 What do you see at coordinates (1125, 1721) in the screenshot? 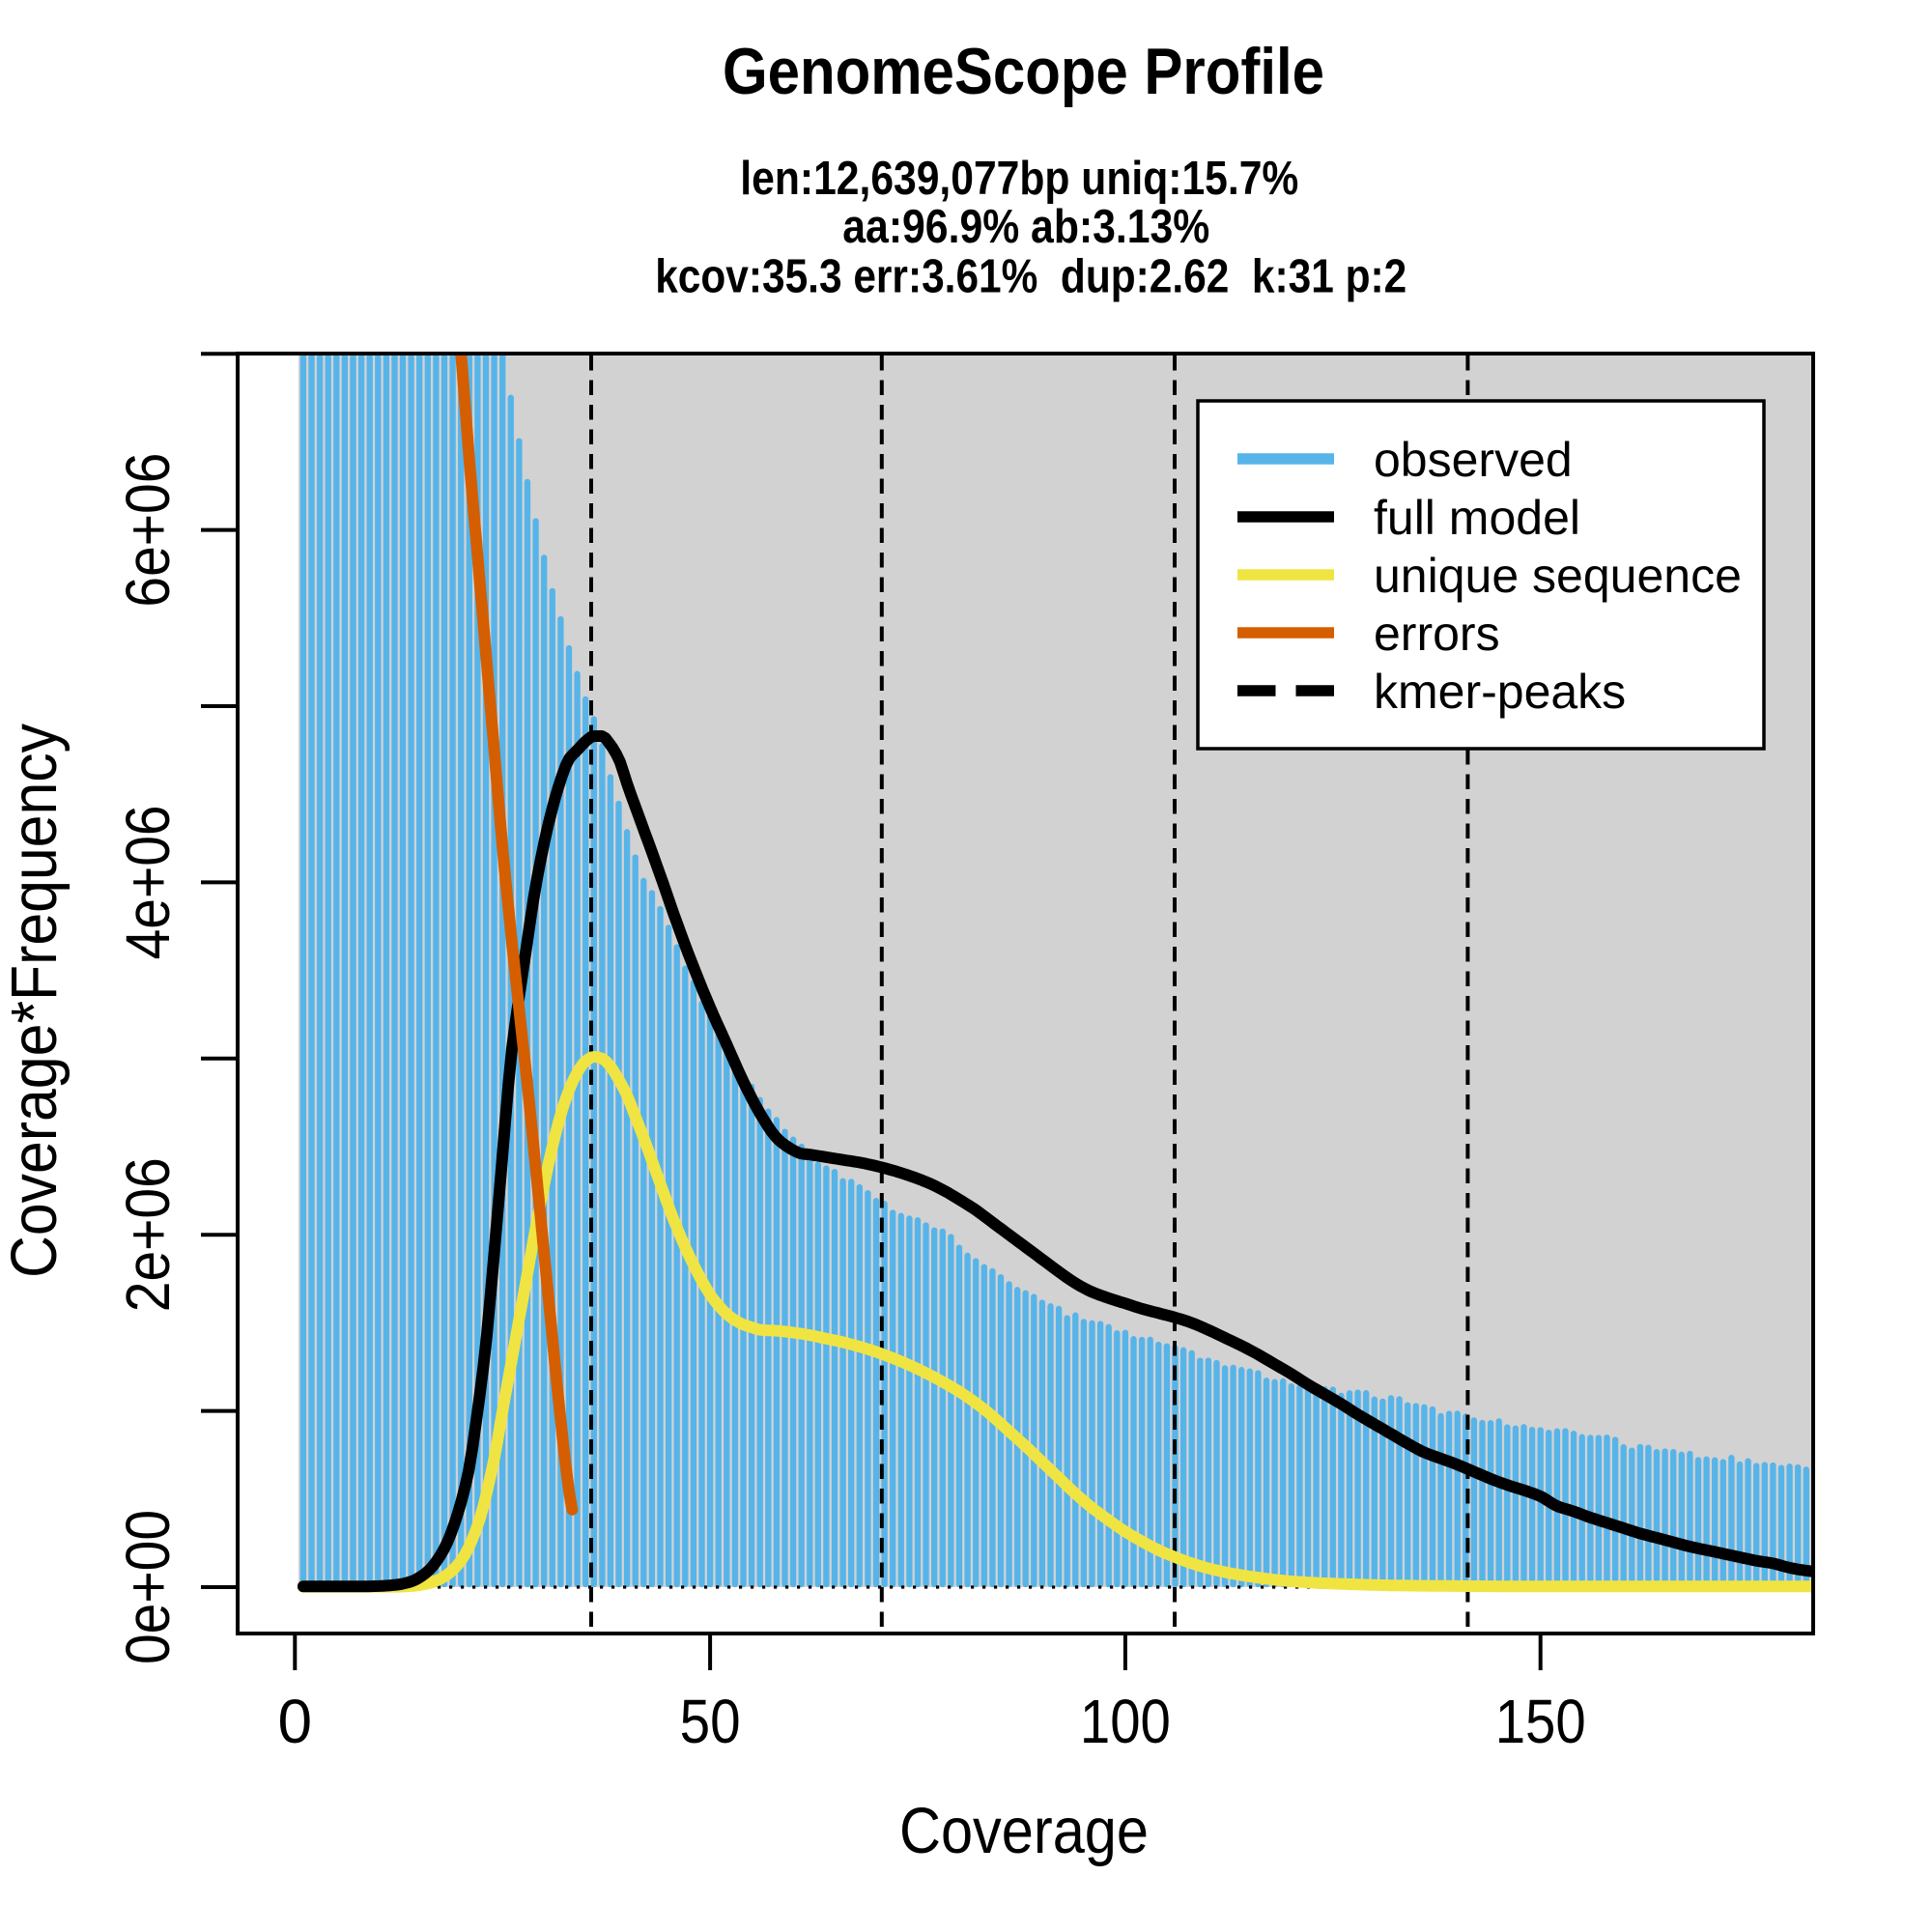
I see `svg-text: 100` at bounding box center [1125, 1721].